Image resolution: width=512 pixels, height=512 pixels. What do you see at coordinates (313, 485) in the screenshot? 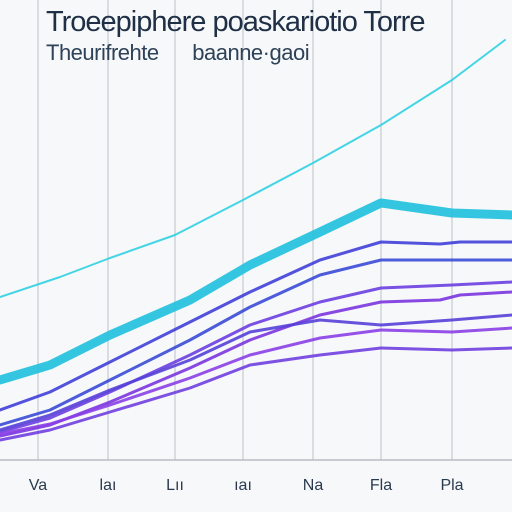
I see `x-tick-label-4: Na` at bounding box center [313, 485].